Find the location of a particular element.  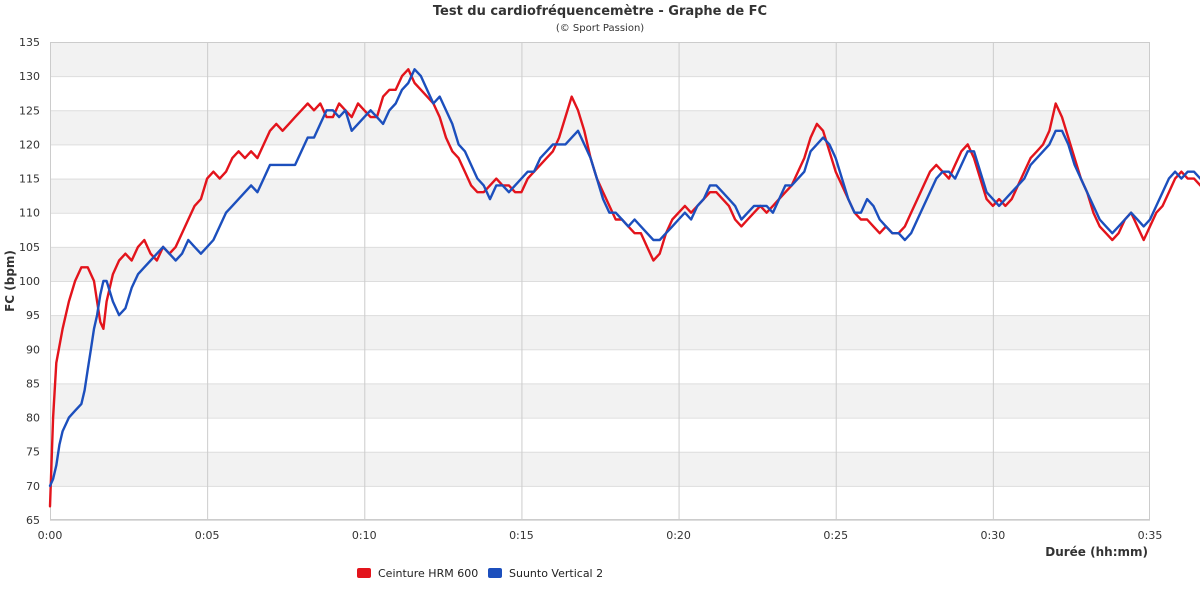

x-tick-label: 0:15 is located at coordinates (521, 535).